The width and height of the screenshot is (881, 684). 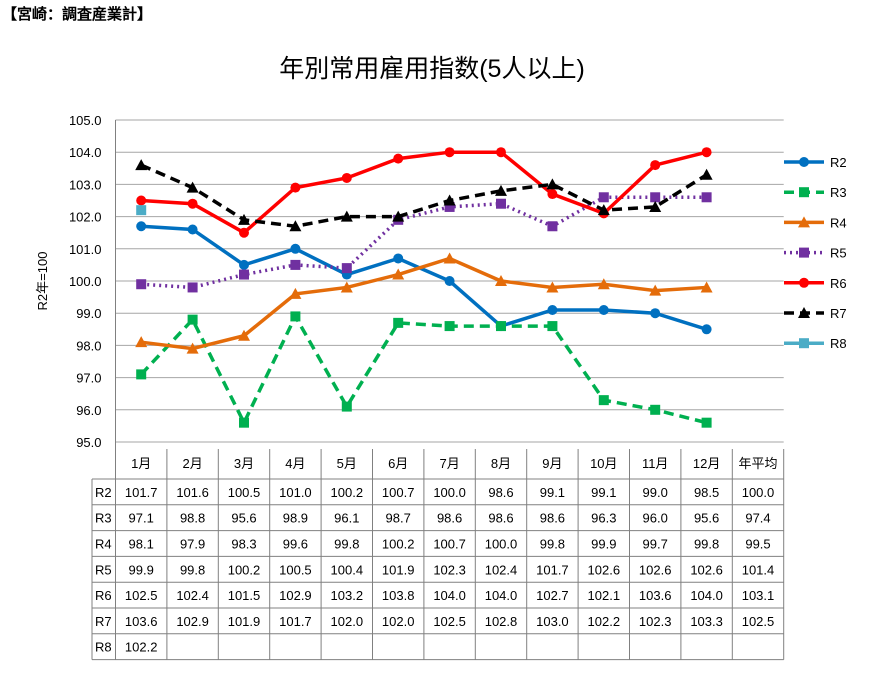 What do you see at coordinates (85, 152) in the screenshot?
I see `y-tick-label: 104.0` at bounding box center [85, 152].